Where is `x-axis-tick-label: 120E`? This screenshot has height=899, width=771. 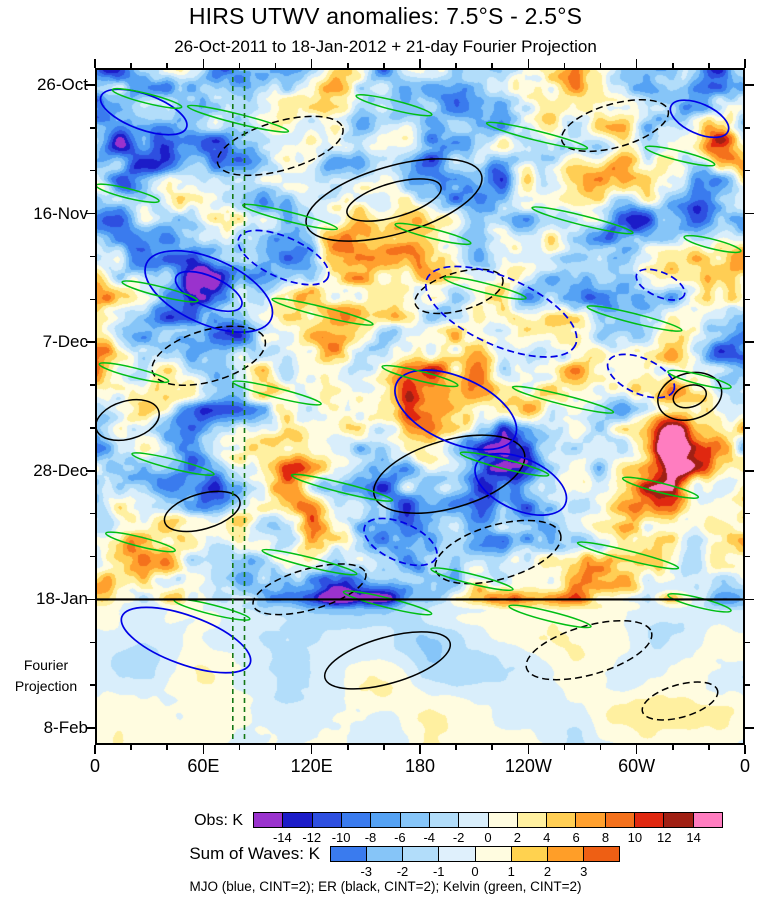
x-axis-tick-label: 120E is located at coordinates (311, 766).